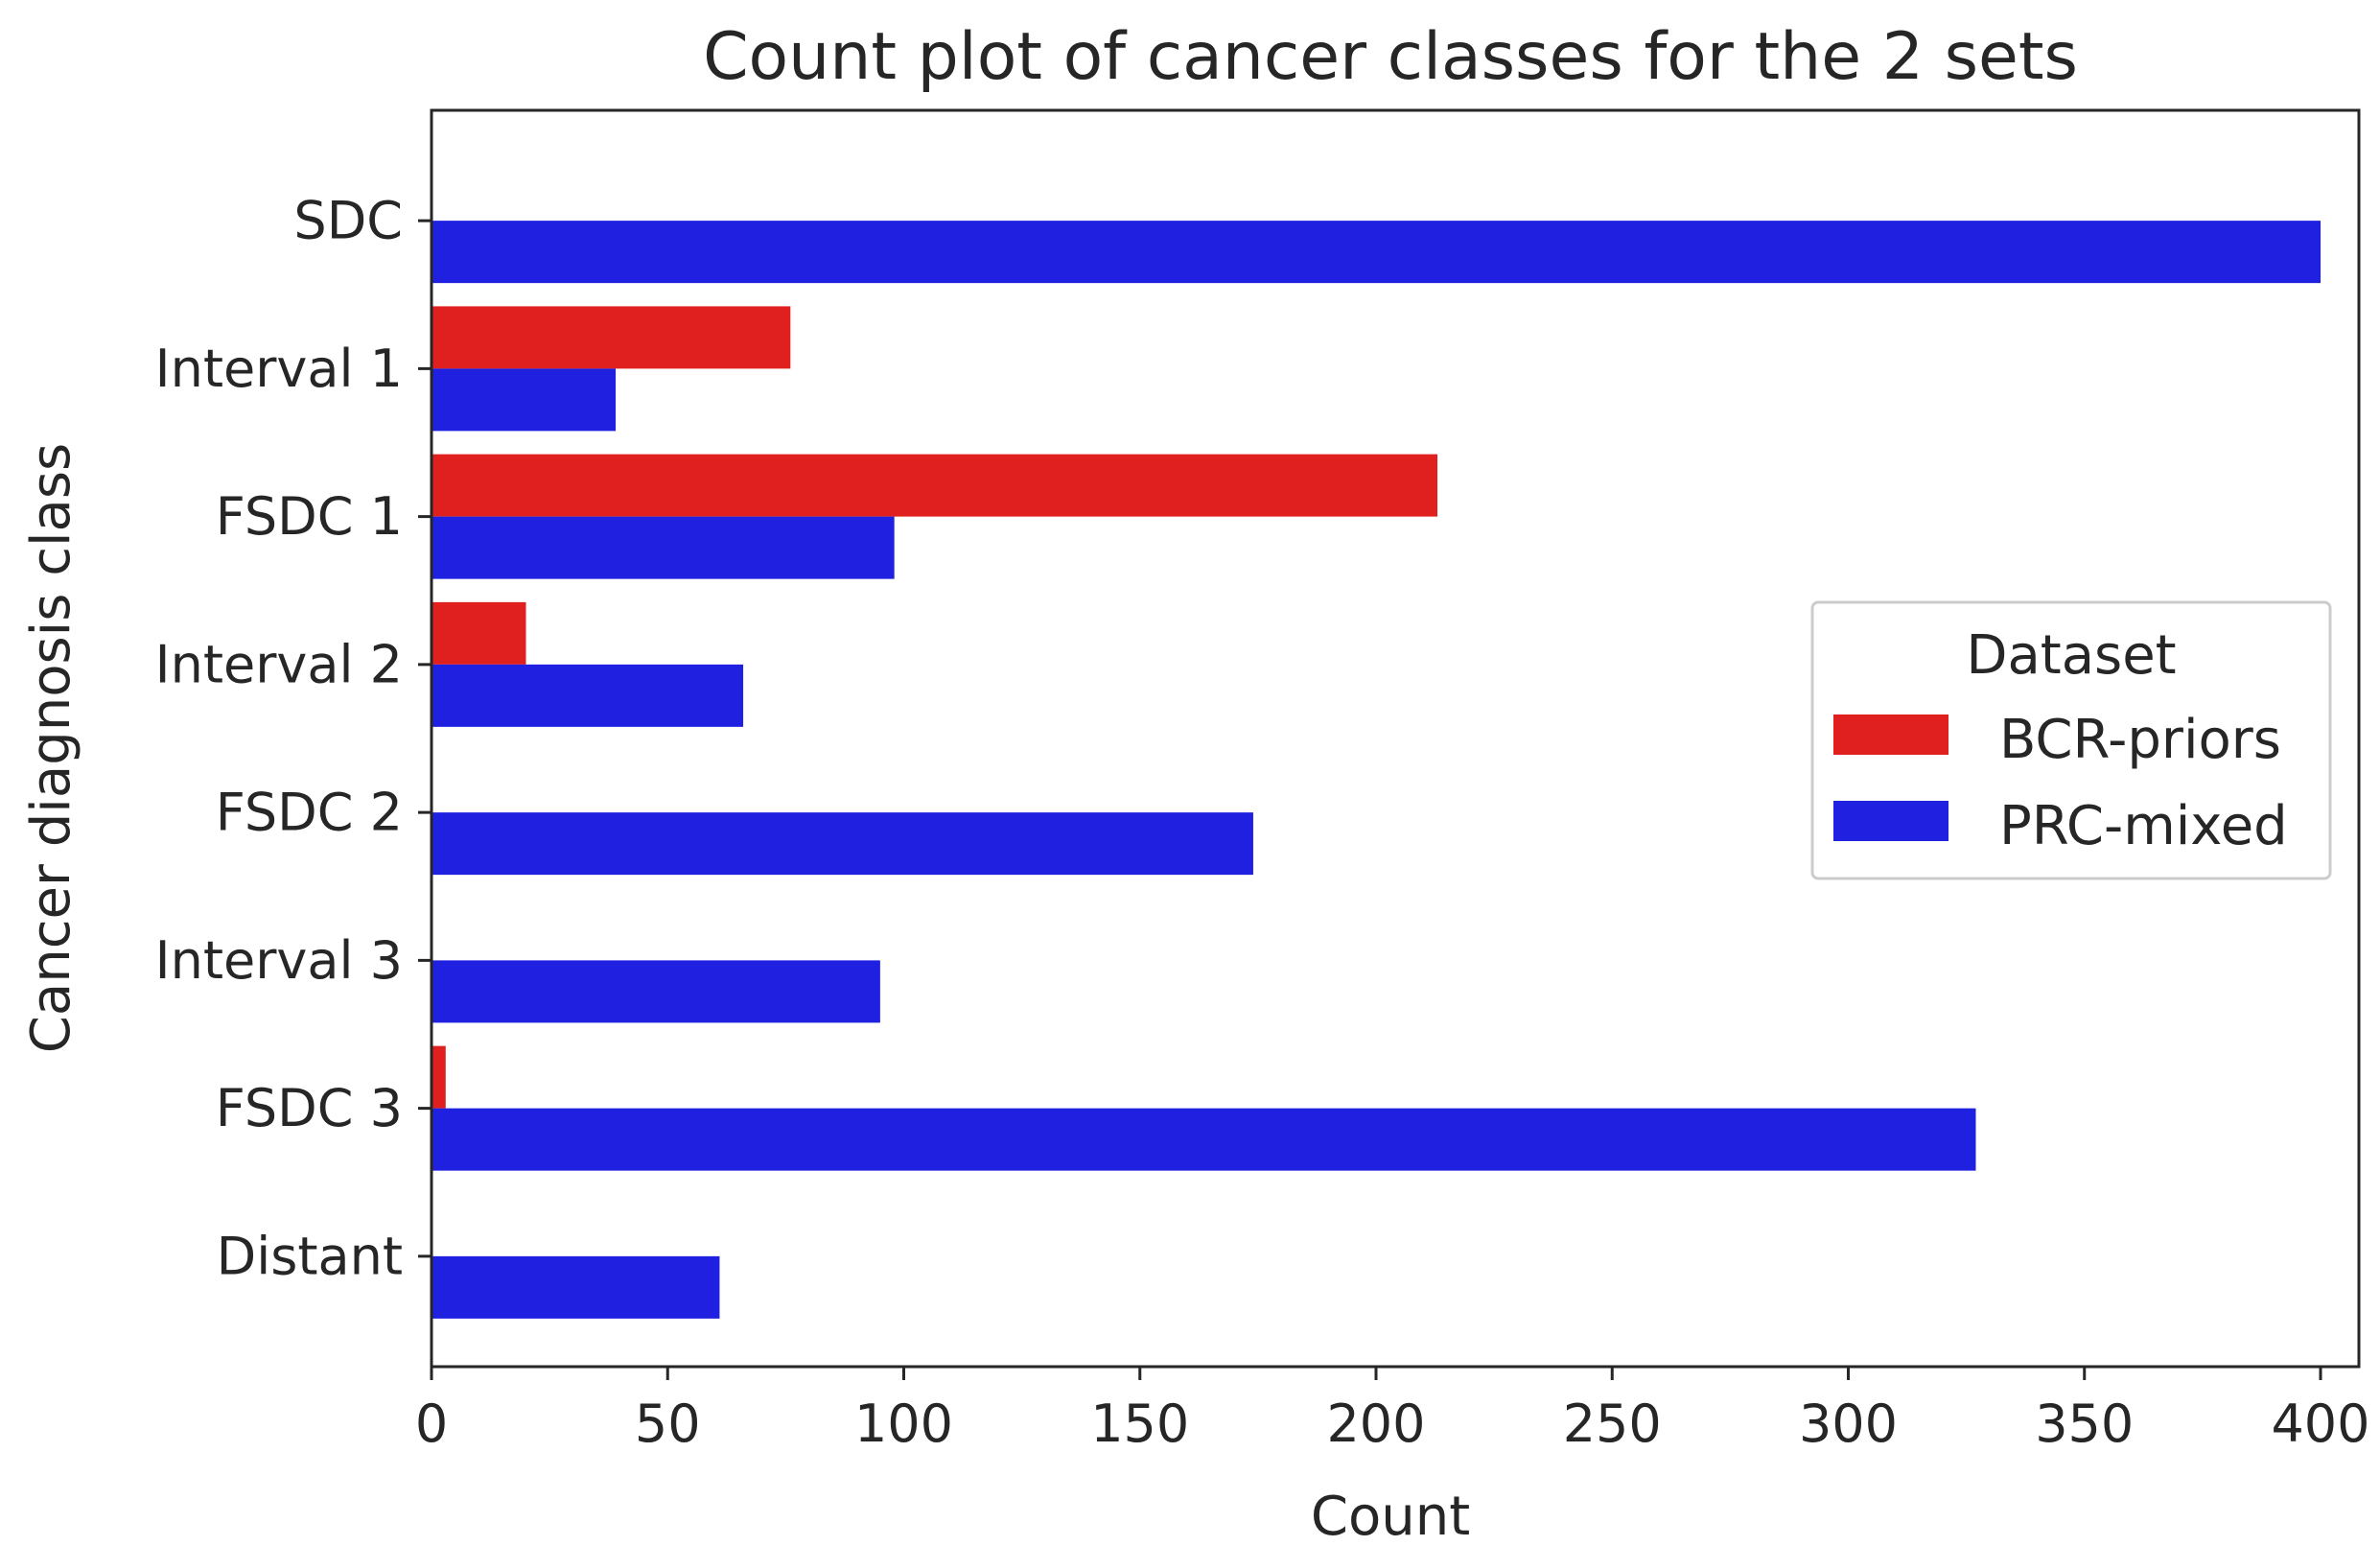 This screenshot has height=1546, width=2380. Describe the element at coordinates (1375, 1424) in the screenshot. I see `x-tick-label-200: 200` at that location.